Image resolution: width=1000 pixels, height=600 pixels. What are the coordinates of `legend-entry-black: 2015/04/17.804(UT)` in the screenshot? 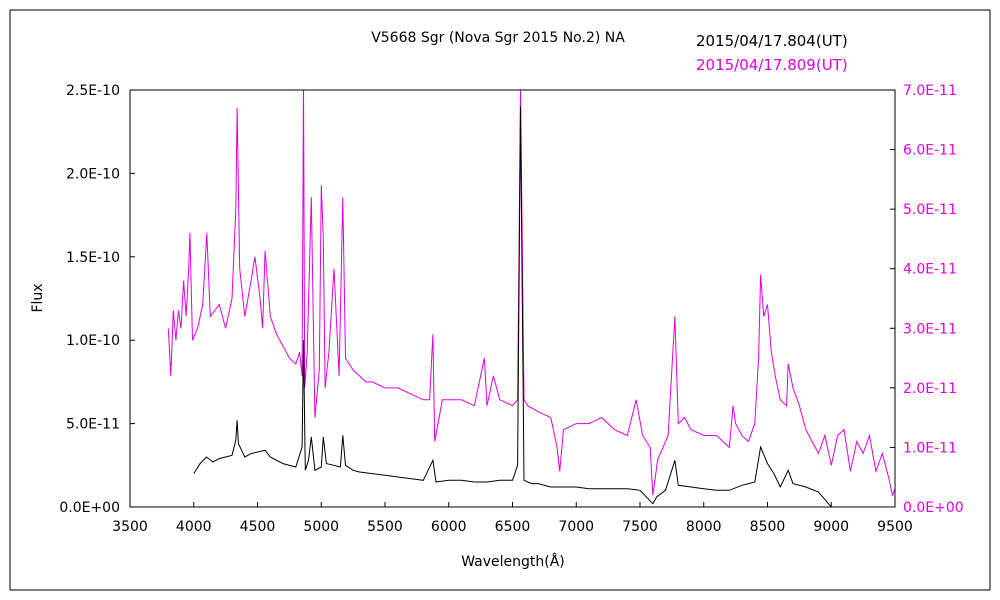 It's located at (772, 41).